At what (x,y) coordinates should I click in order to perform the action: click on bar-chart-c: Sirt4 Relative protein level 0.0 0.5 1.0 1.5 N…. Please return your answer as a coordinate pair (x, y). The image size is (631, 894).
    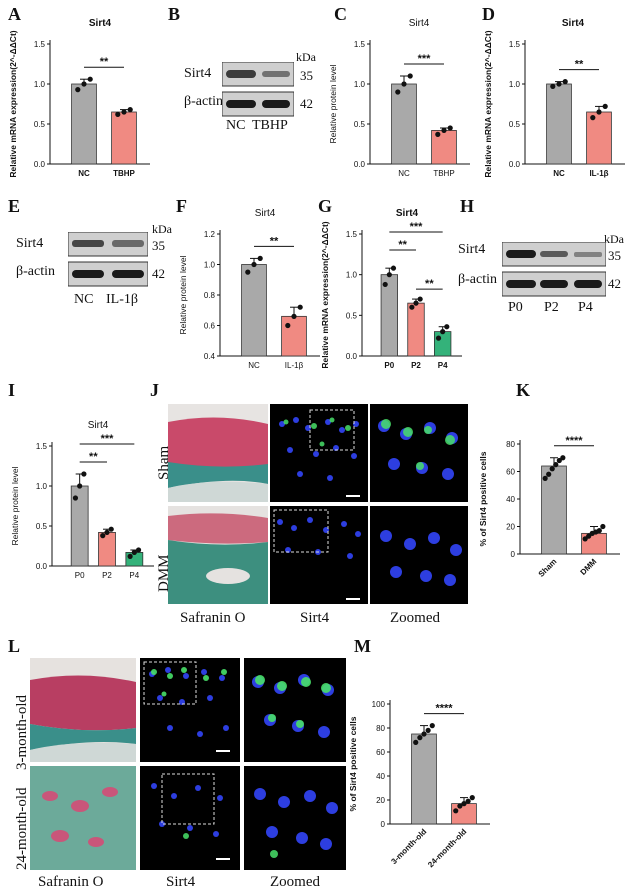
    Looking at the image, I should click on (399, 98).